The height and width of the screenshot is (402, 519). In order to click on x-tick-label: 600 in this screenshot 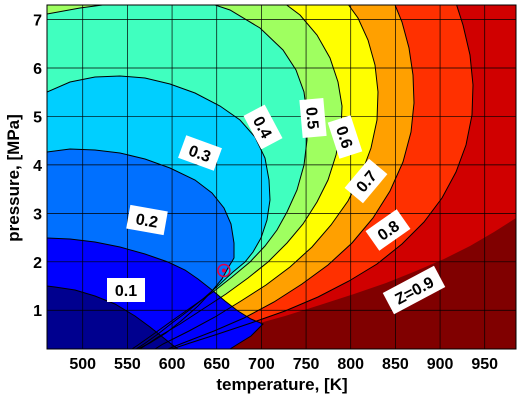, I will do `click(172, 364)`.